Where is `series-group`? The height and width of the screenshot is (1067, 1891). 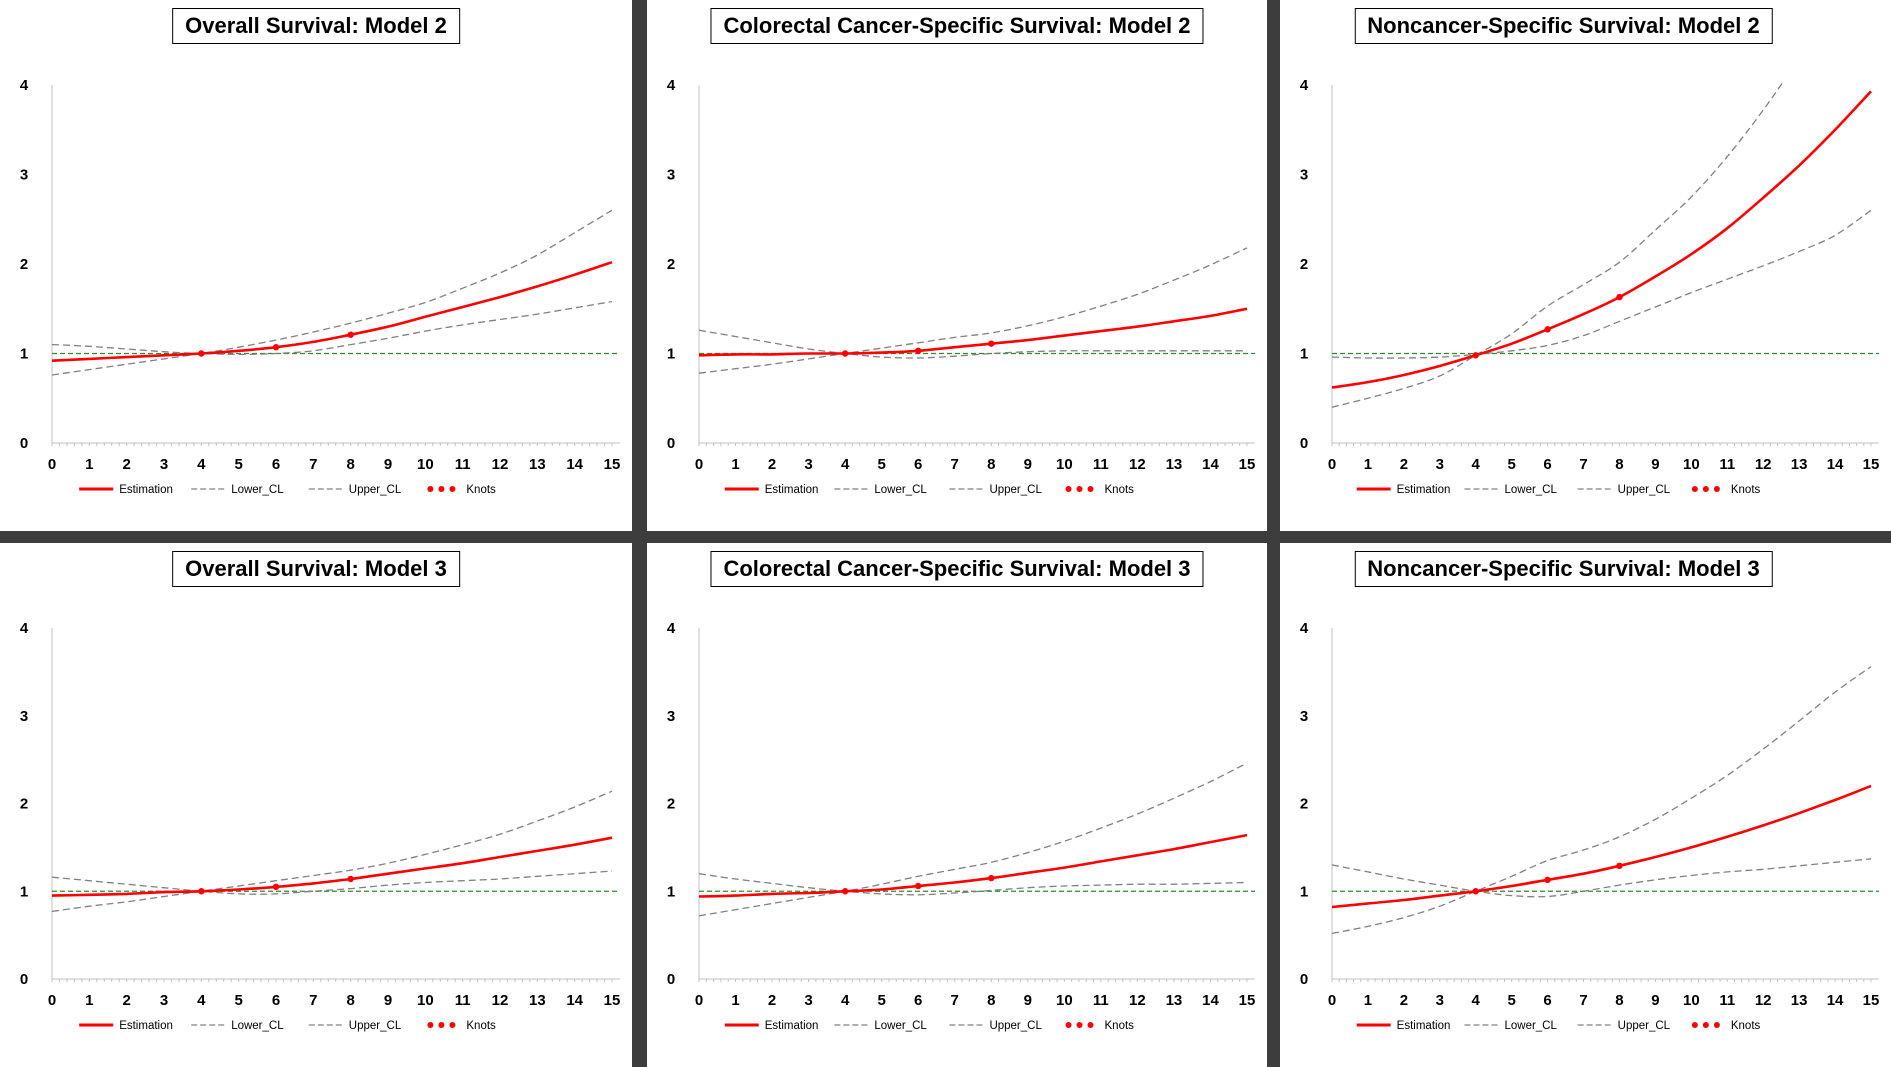 series-group is located at coordinates (1601, 800).